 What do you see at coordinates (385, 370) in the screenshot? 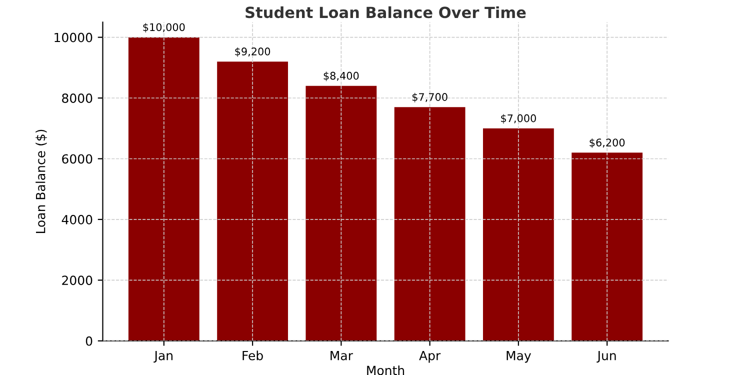
I see `x-axis-title: Month` at bounding box center [385, 370].